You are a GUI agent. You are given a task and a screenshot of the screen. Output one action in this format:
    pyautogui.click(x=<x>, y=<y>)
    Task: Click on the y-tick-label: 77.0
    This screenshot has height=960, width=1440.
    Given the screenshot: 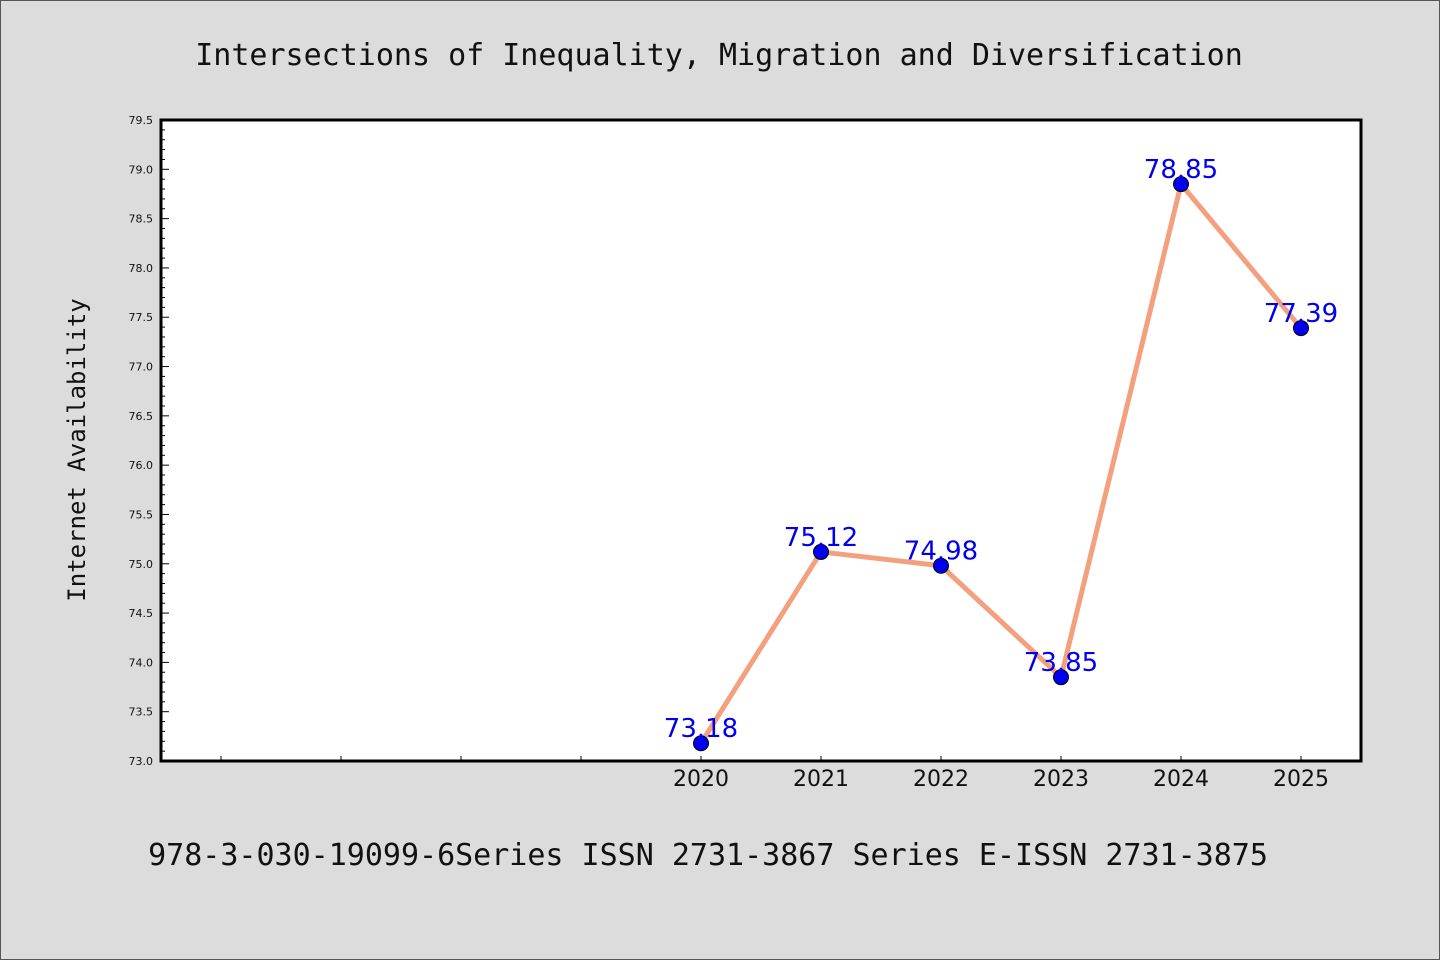 What is the action you would take?
    pyautogui.click(x=141, y=367)
    